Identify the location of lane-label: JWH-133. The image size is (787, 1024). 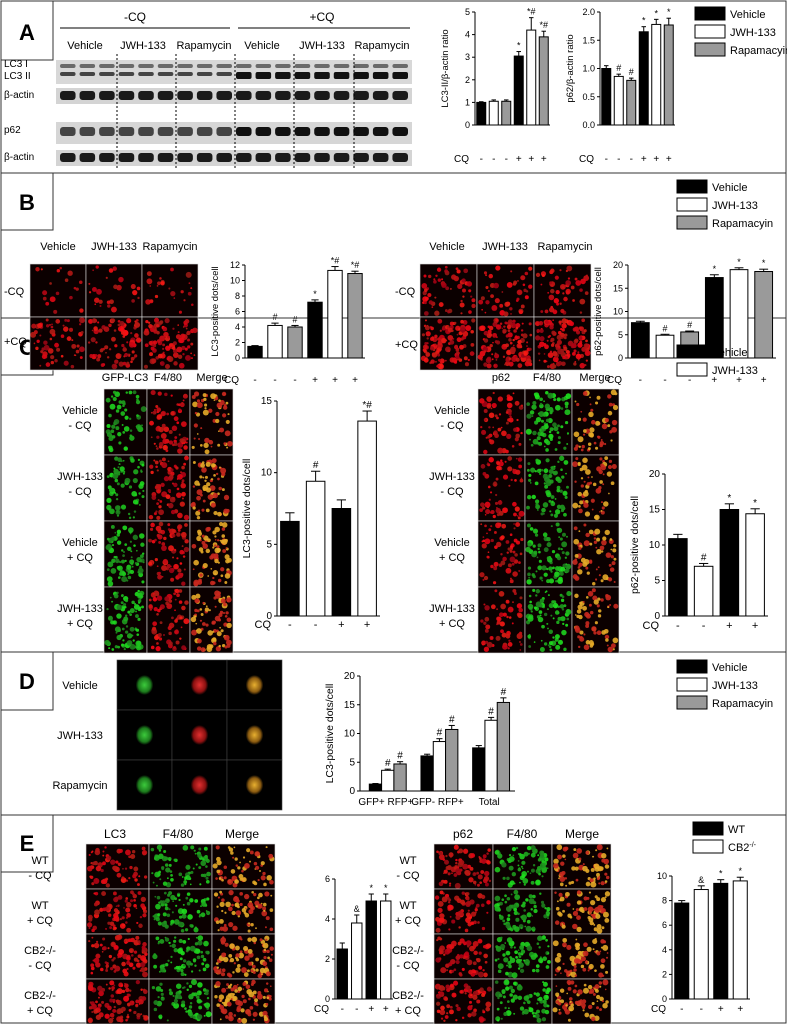
(143, 46).